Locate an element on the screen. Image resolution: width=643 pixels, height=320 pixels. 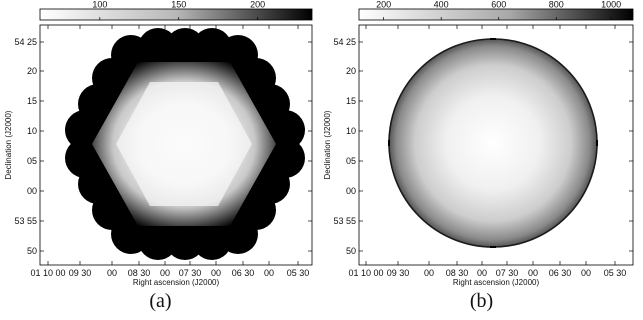
x-axis-label-b: Right ascension (J2000) is located at coordinates (496, 282).